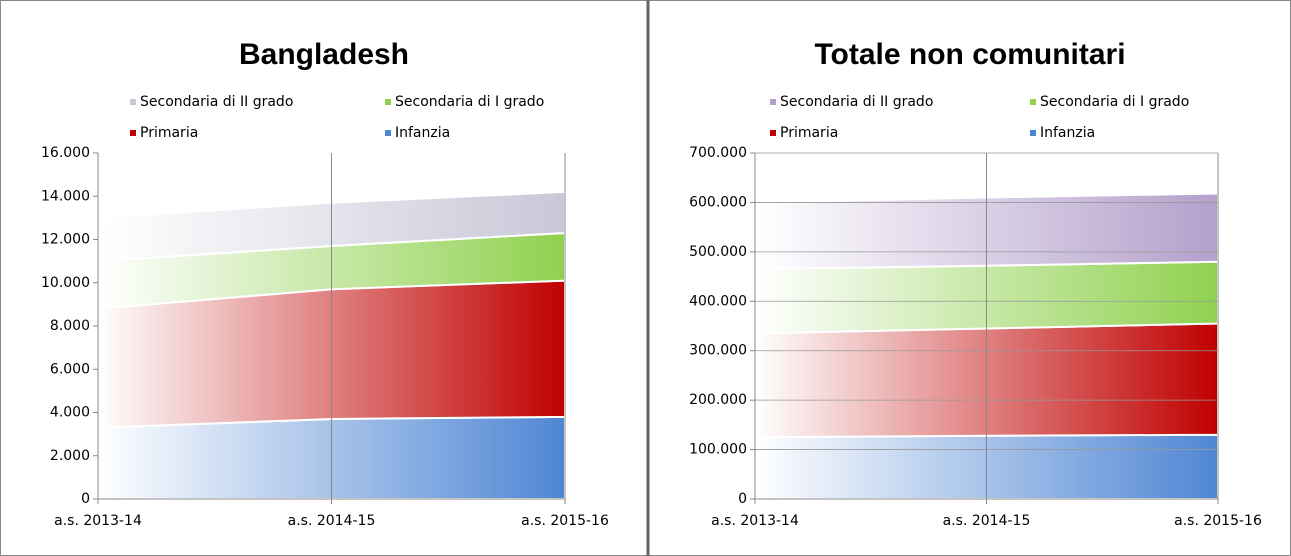 The width and height of the screenshot is (1291, 556). I want to click on y-tick-label: 600.000, so click(718, 202).